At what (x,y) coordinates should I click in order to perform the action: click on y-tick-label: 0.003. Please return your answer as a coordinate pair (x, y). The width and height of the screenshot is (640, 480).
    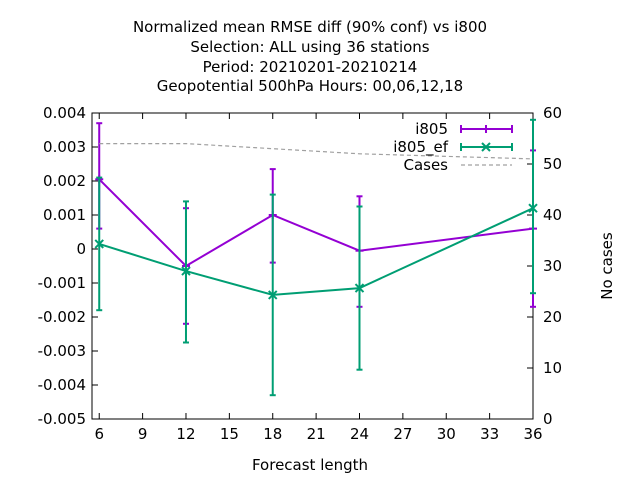
    Looking at the image, I should click on (64, 147).